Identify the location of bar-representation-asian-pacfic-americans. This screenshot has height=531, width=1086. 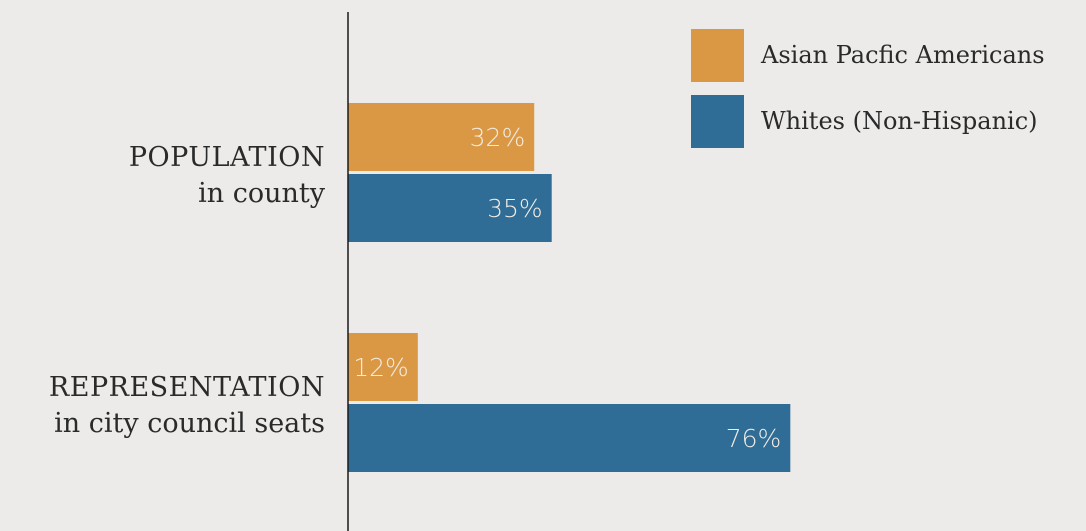
(383, 367).